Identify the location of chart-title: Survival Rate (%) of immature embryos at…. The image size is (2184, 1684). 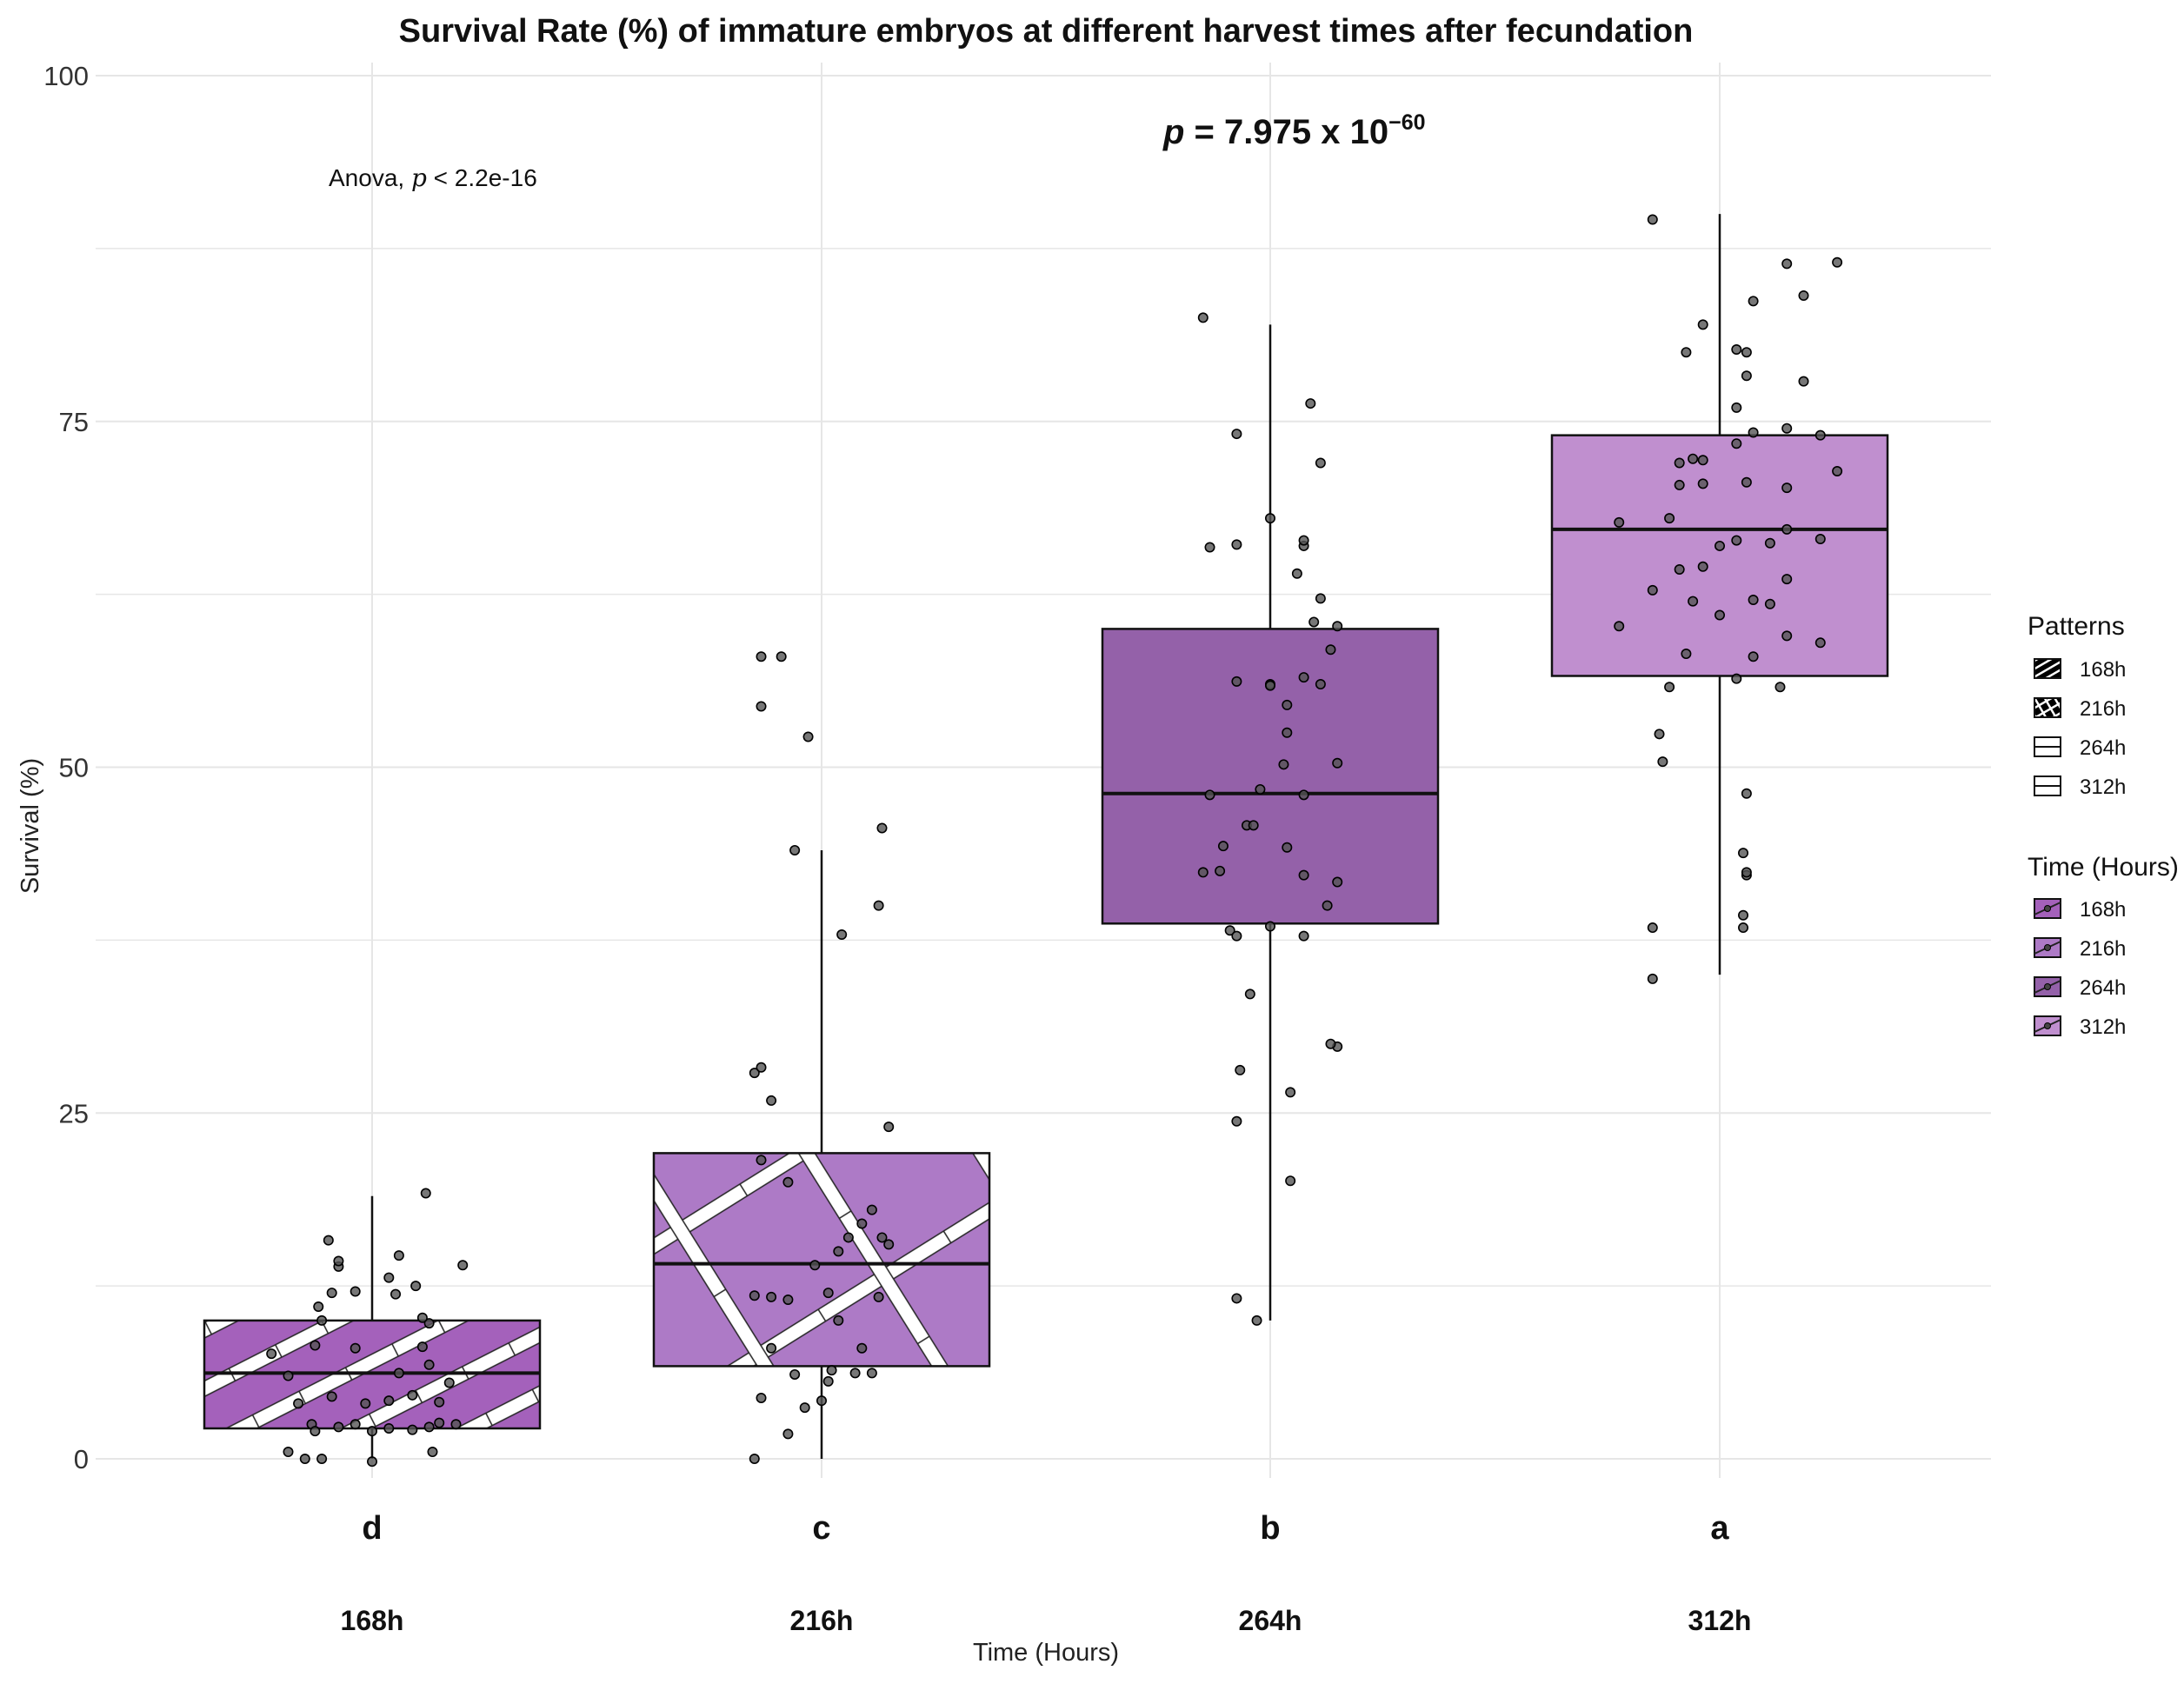
(1046, 31).